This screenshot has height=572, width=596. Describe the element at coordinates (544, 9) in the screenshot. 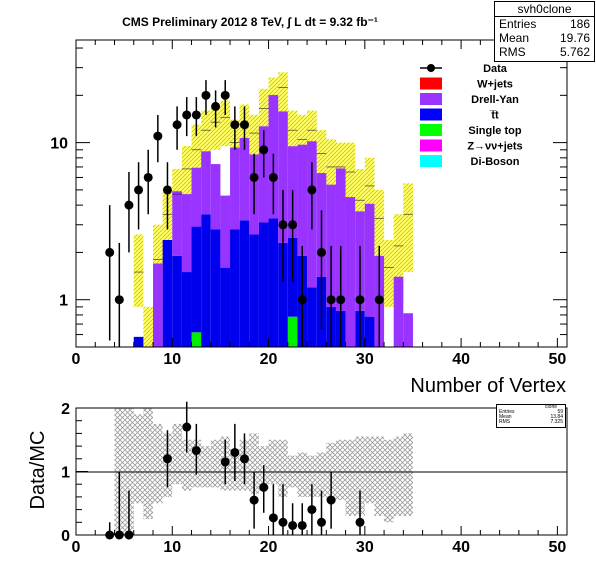

I see `main-stats-title: svh0clone` at that location.